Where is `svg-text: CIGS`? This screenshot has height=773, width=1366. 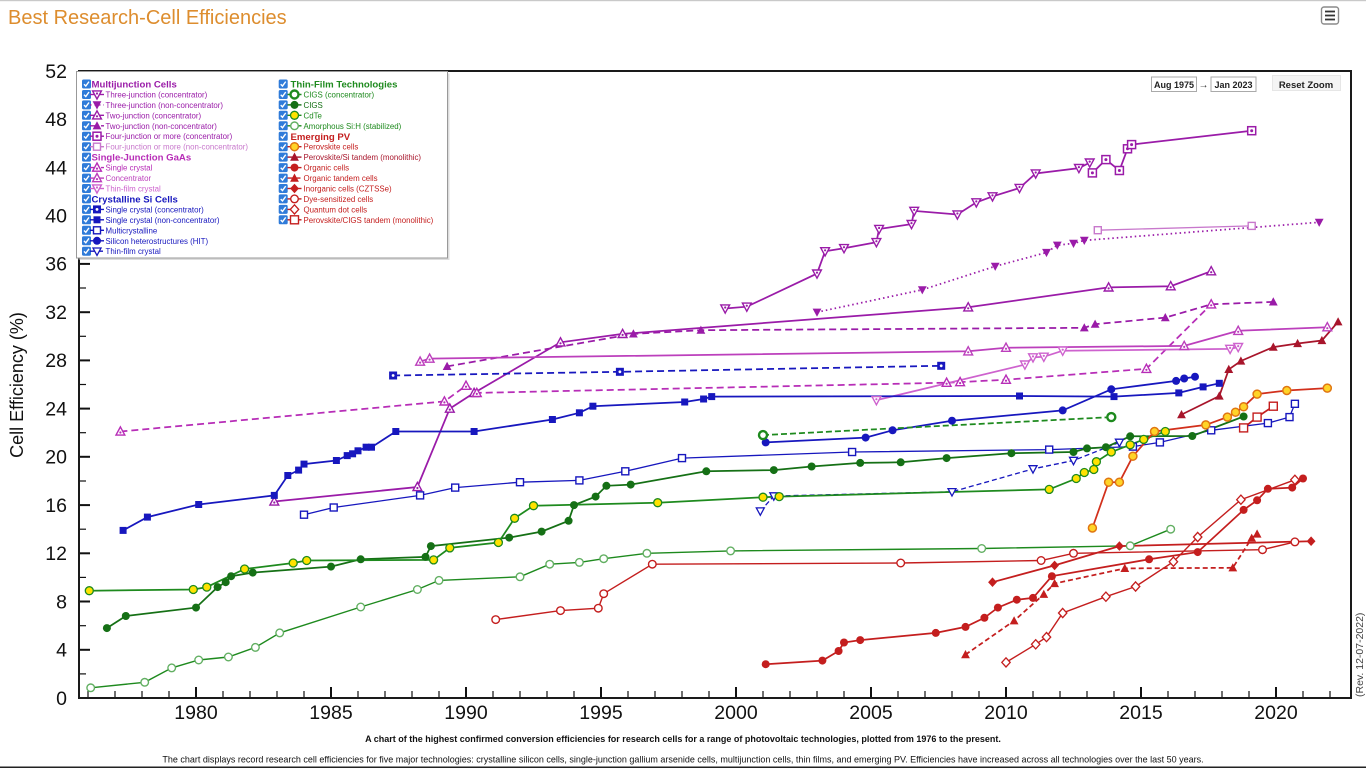
svg-text: CIGS is located at coordinates (313, 105).